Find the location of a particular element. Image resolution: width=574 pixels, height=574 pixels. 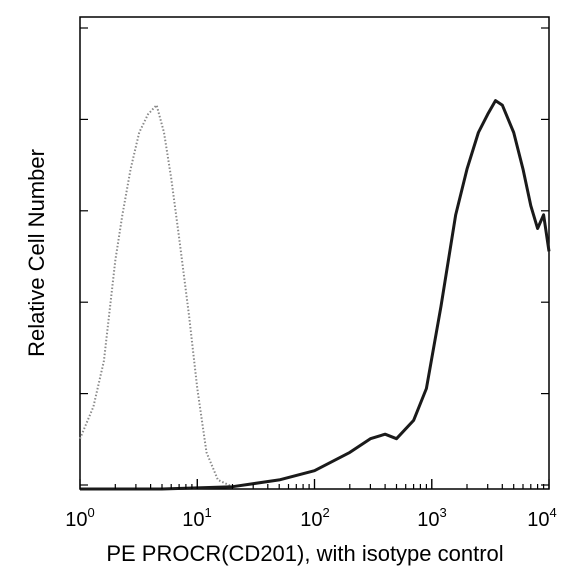

x-tick-label: 10⁴ is located at coordinates (541, 518).